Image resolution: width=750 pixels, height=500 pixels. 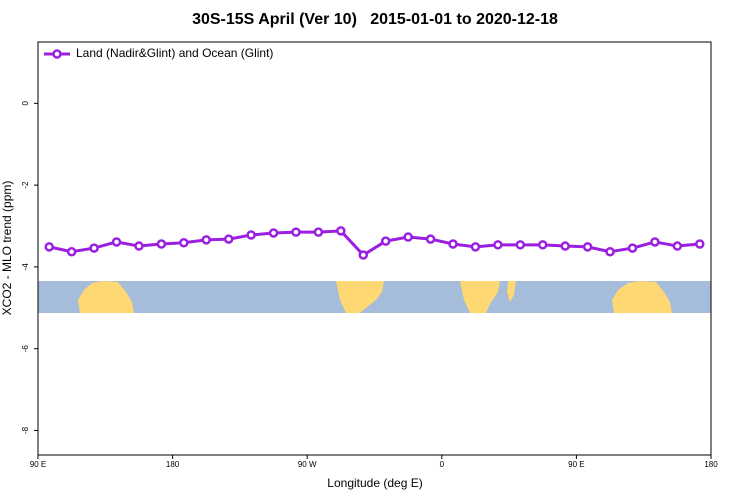 I want to click on y-tick-label: -6, so click(x=25, y=349).